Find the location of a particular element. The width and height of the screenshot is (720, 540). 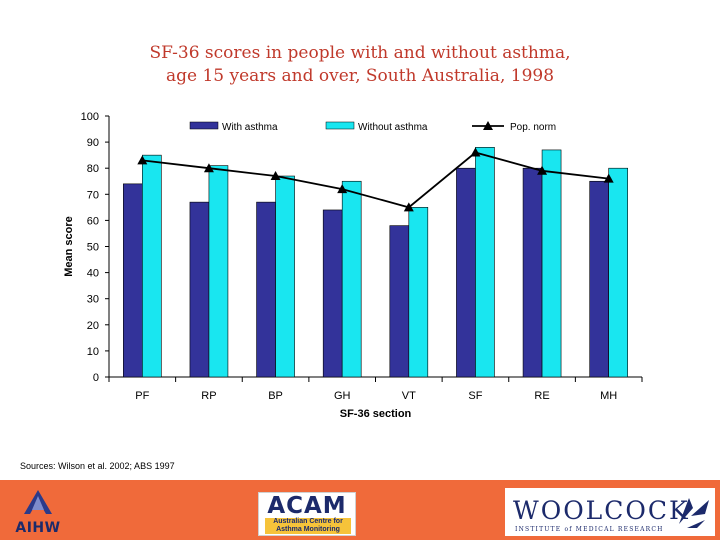

woolcock-logo: WOOLCOCK INSTITUTE of MEDICAL RESEARCH is located at coordinates (610, 512).